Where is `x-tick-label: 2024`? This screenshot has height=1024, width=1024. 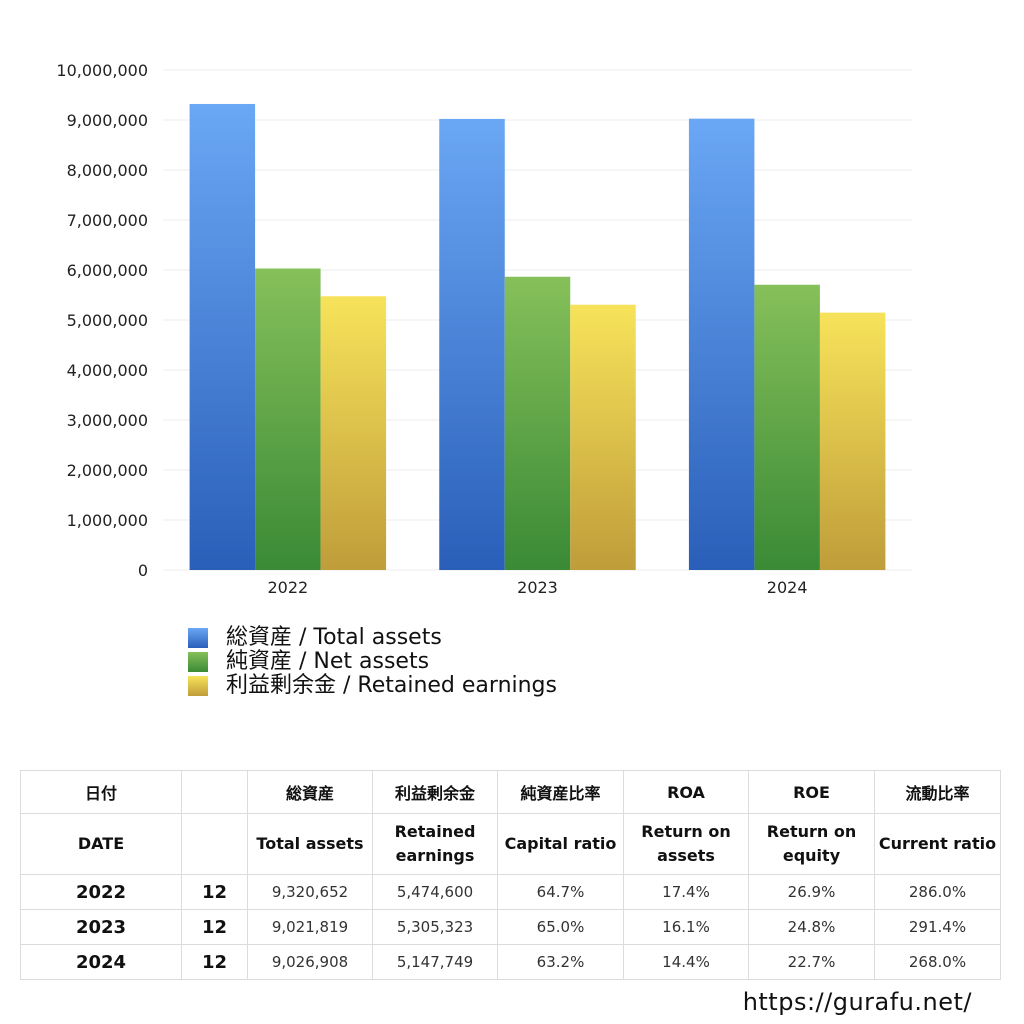
x-tick-label: 2024 is located at coordinates (787, 587).